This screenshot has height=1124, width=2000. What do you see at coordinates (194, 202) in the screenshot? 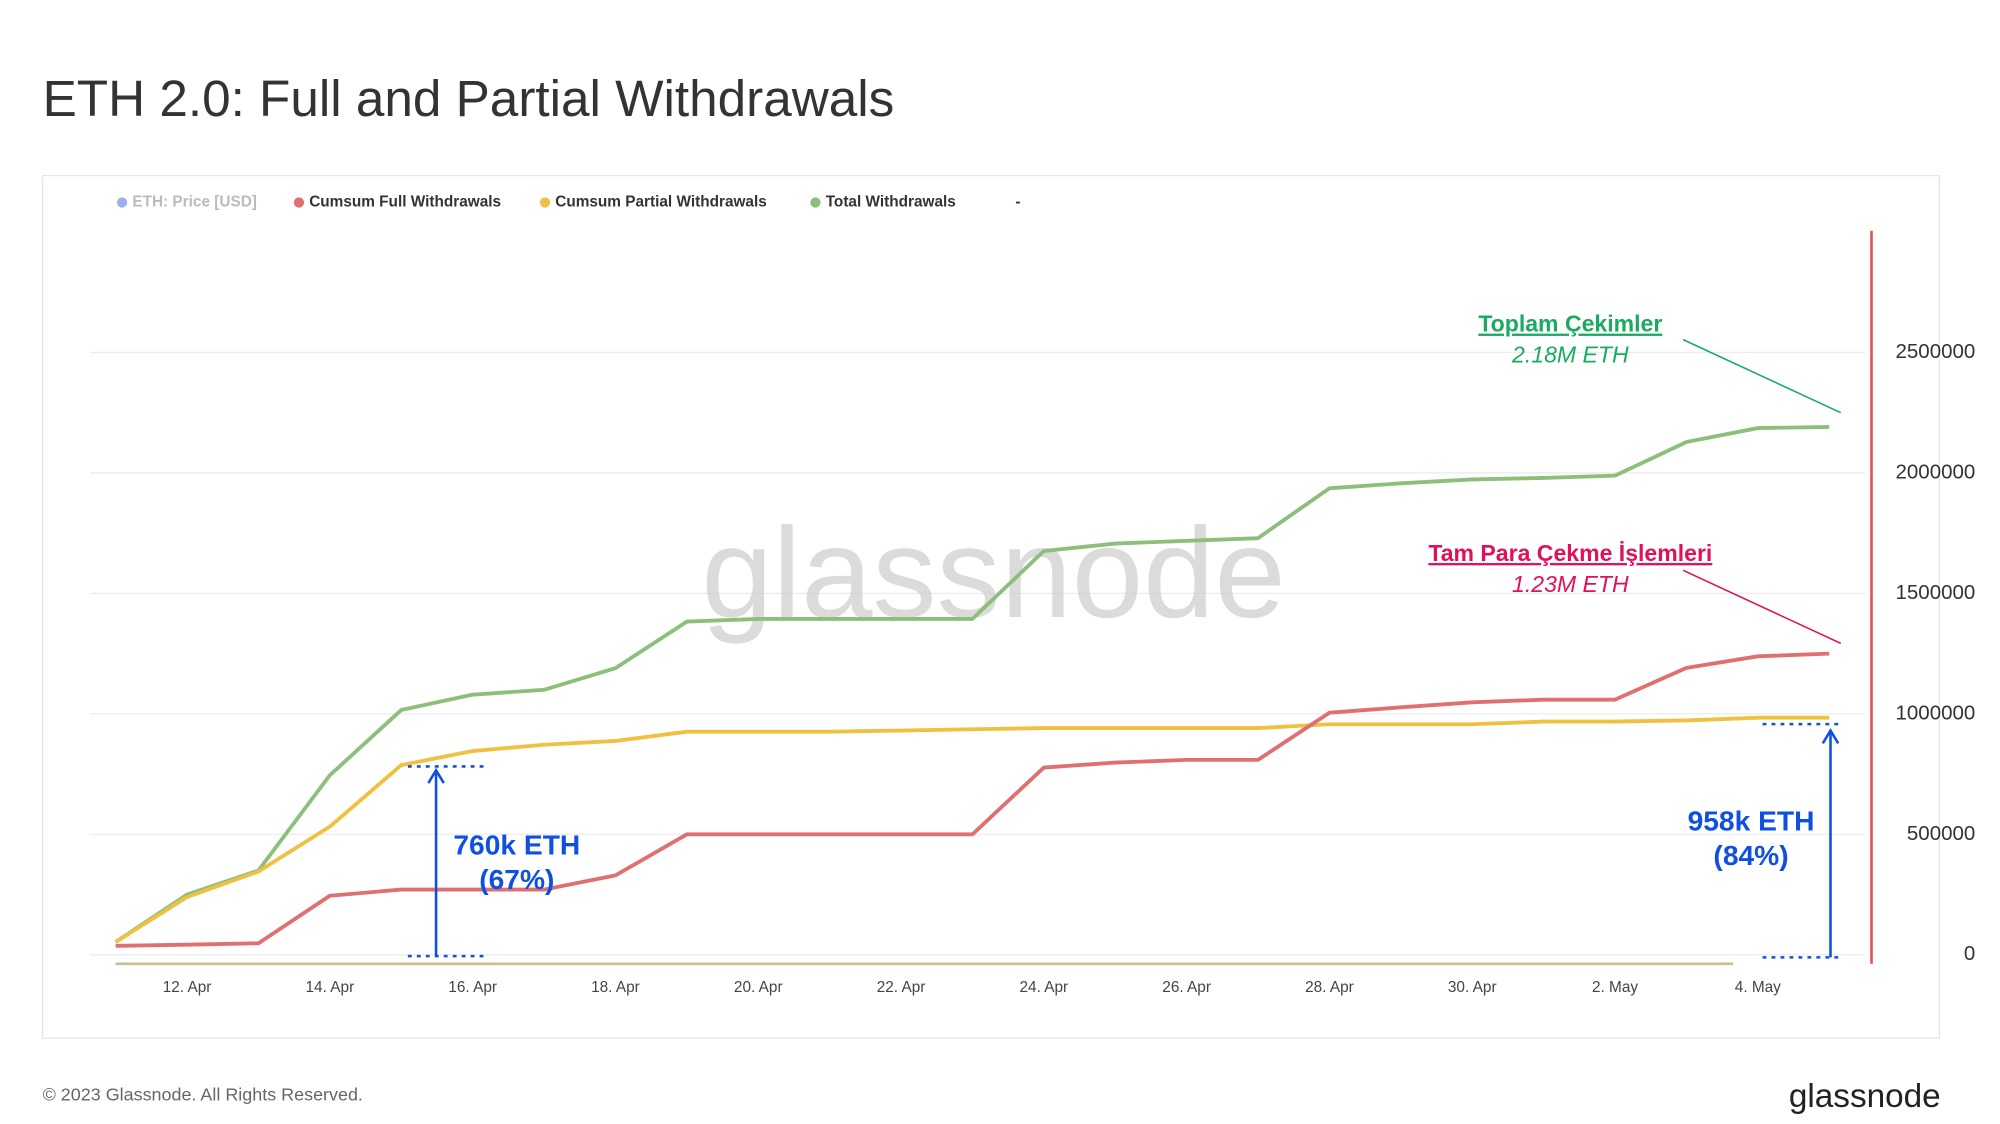
I see `legend-label: ETH: Price [USD]` at bounding box center [194, 202].